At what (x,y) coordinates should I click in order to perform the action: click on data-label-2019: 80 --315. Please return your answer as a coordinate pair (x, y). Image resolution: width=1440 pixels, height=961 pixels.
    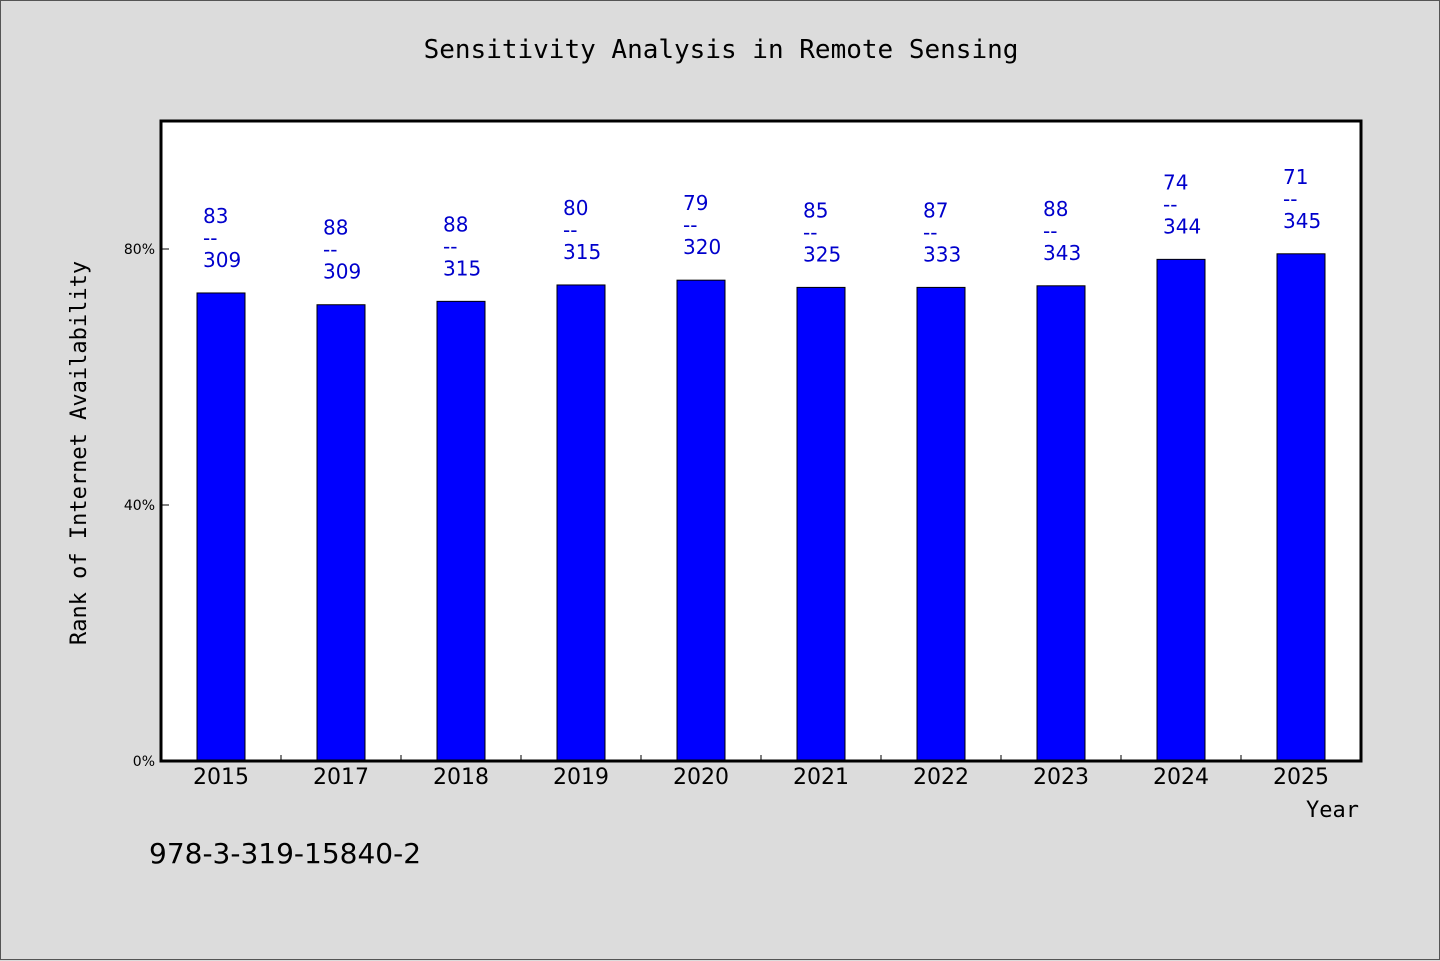
    Looking at the image, I should click on (582, 230).